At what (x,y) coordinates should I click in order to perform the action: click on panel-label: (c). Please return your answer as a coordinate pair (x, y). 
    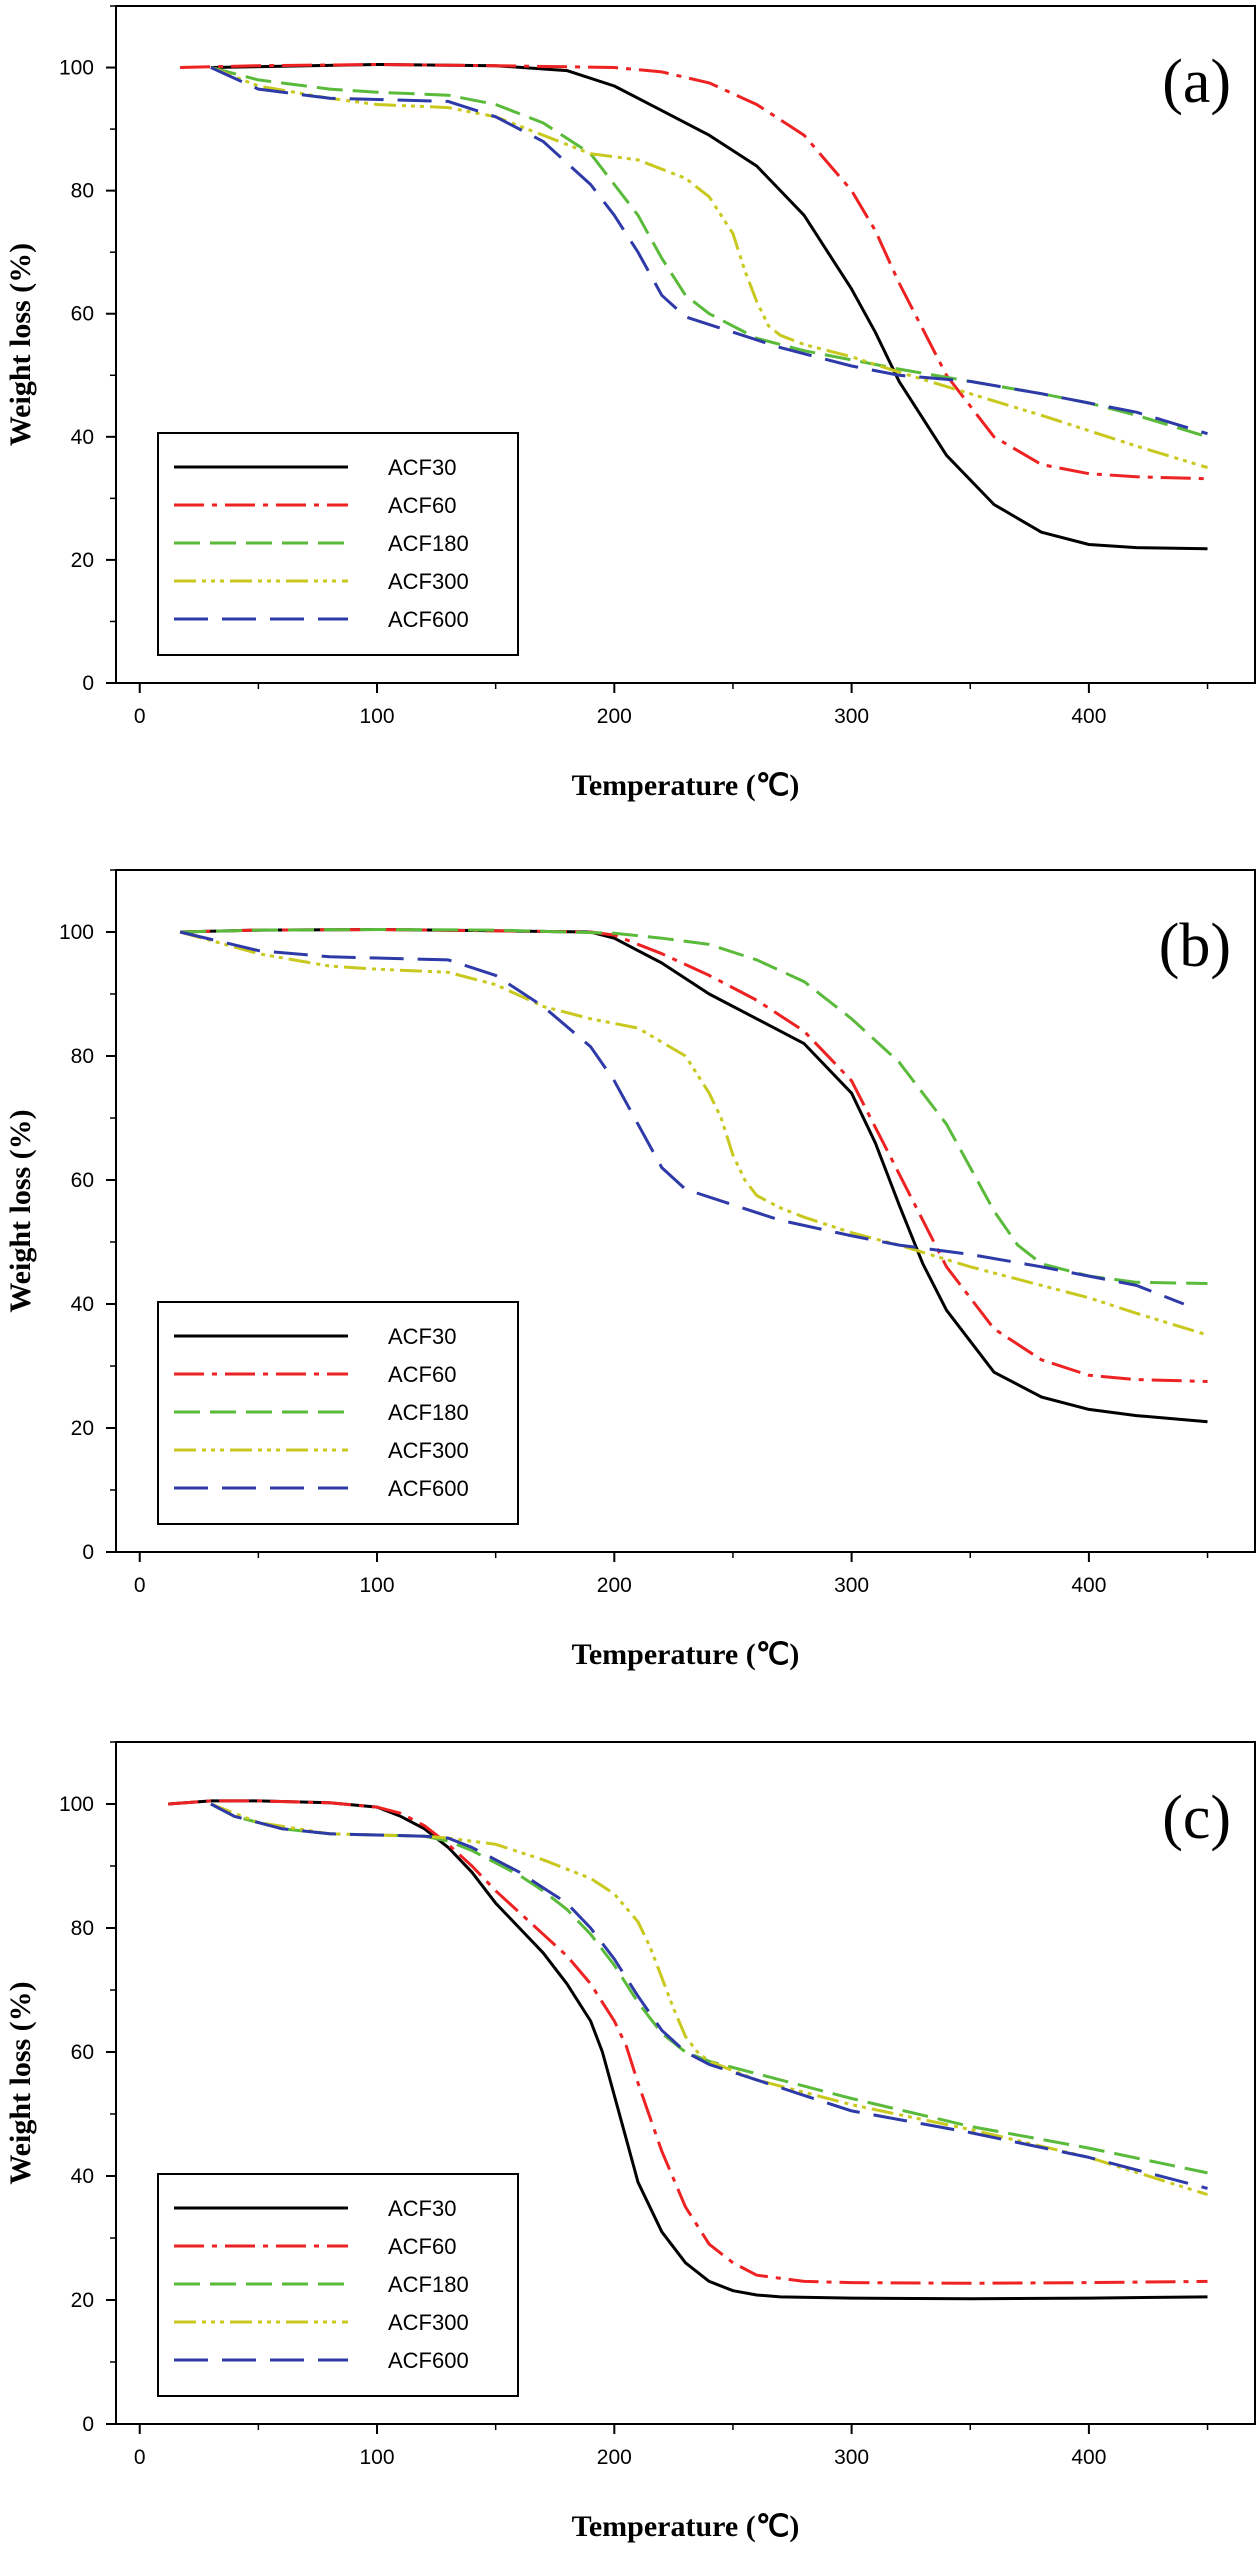
    Looking at the image, I should click on (1196, 1818).